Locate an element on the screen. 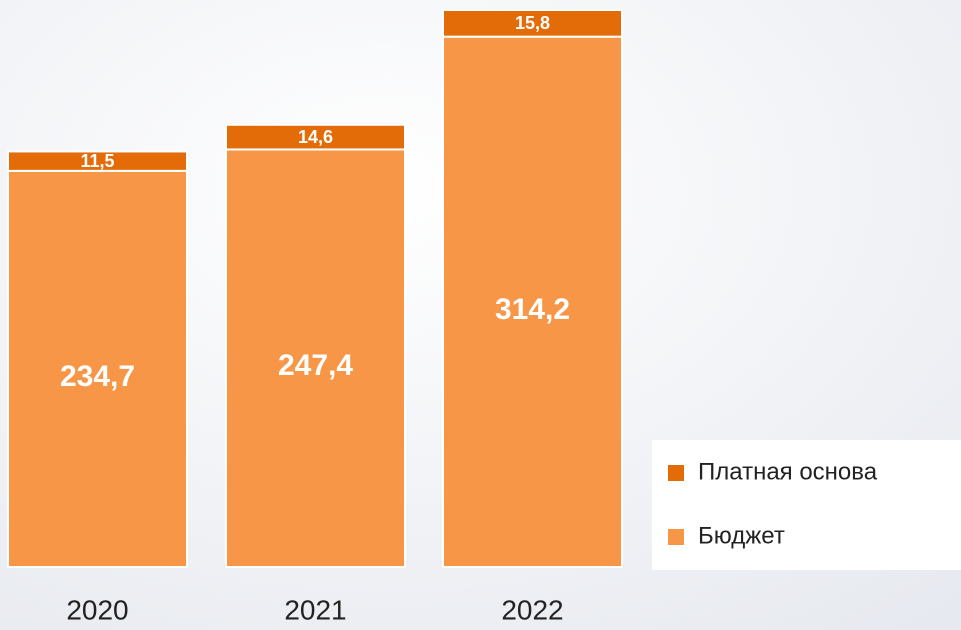 The width and height of the screenshot is (961, 630). x-tick-label: 2022 is located at coordinates (532, 609).